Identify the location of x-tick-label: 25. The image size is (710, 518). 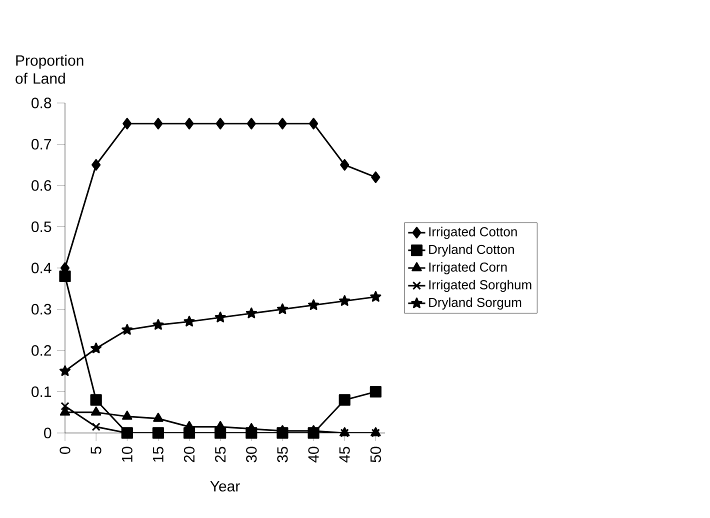
(220, 454).